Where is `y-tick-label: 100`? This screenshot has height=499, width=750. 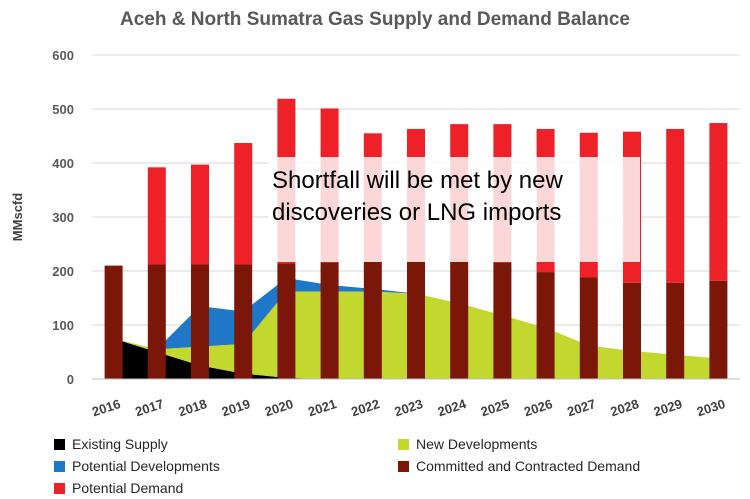
y-tick-label: 100 is located at coordinates (63, 325).